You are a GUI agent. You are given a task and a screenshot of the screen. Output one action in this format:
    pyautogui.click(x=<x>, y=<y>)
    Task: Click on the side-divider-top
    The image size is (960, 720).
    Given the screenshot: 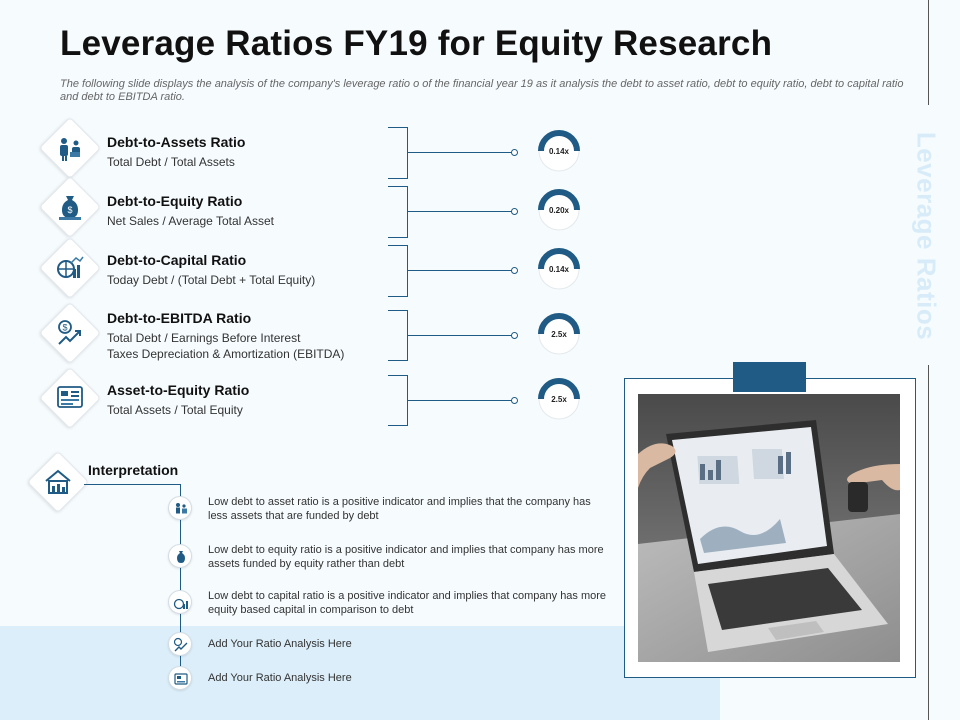 What is the action you would take?
    pyautogui.click(x=928, y=52)
    